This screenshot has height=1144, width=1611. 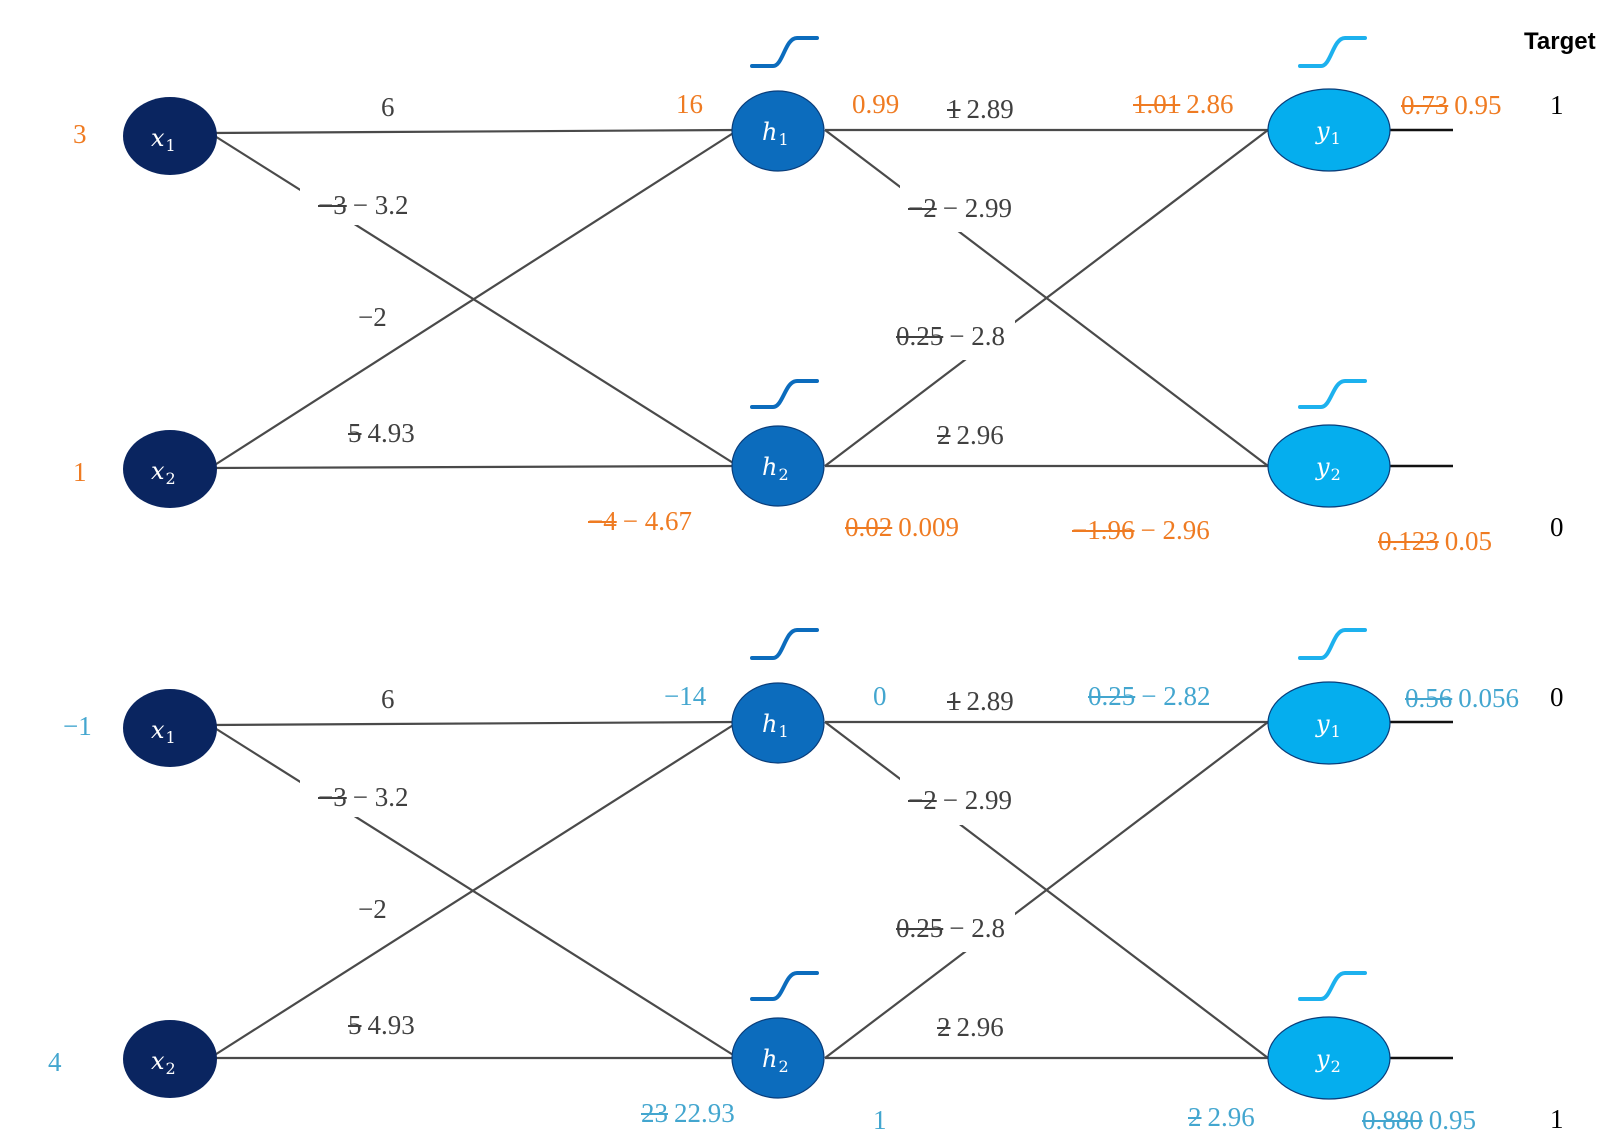 I want to click on h2-net-value: 23 22.93, so click(x=688, y=1113).